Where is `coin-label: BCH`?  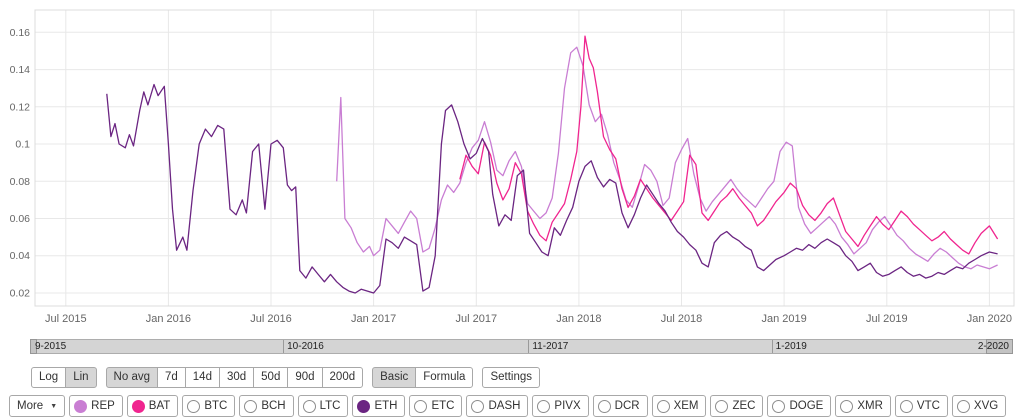 coin-label: BCH is located at coordinates (273, 406).